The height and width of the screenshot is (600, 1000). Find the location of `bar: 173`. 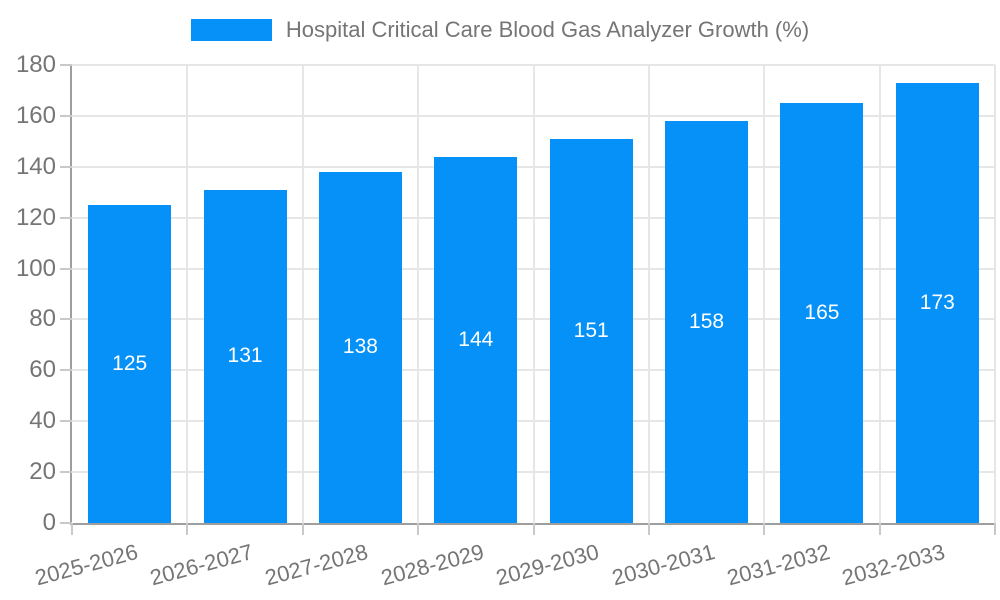

bar: 173 is located at coordinates (937, 302).